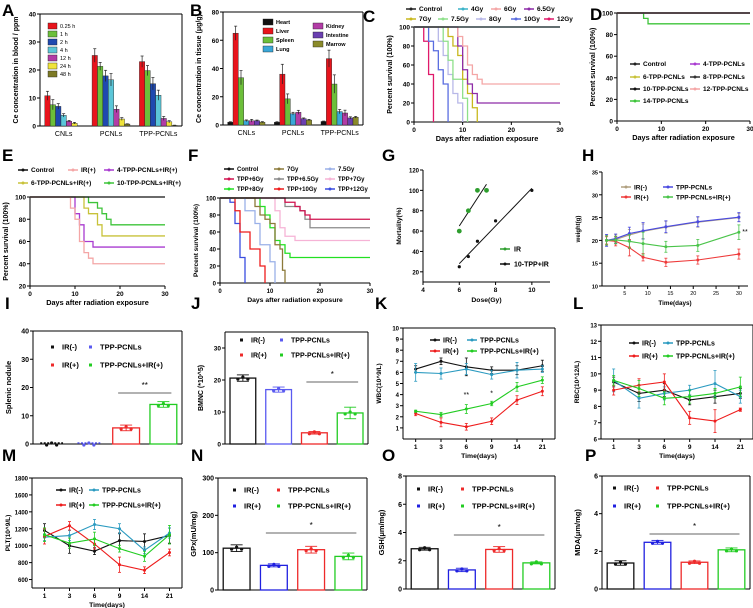 The image size is (753, 608). Describe the element at coordinates (472, 340) in the screenshot. I see `legend-marker-TPP-PCNLs` at that location.